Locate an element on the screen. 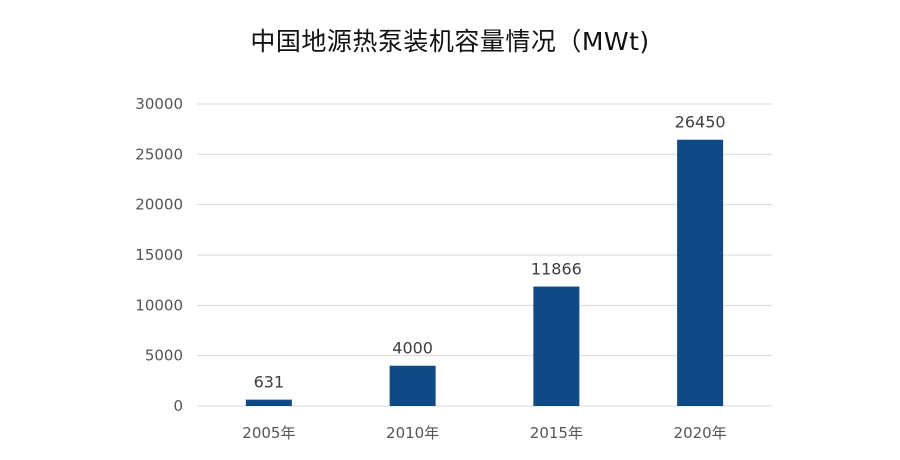  y-tick-label: 30000 is located at coordinates (159, 104).